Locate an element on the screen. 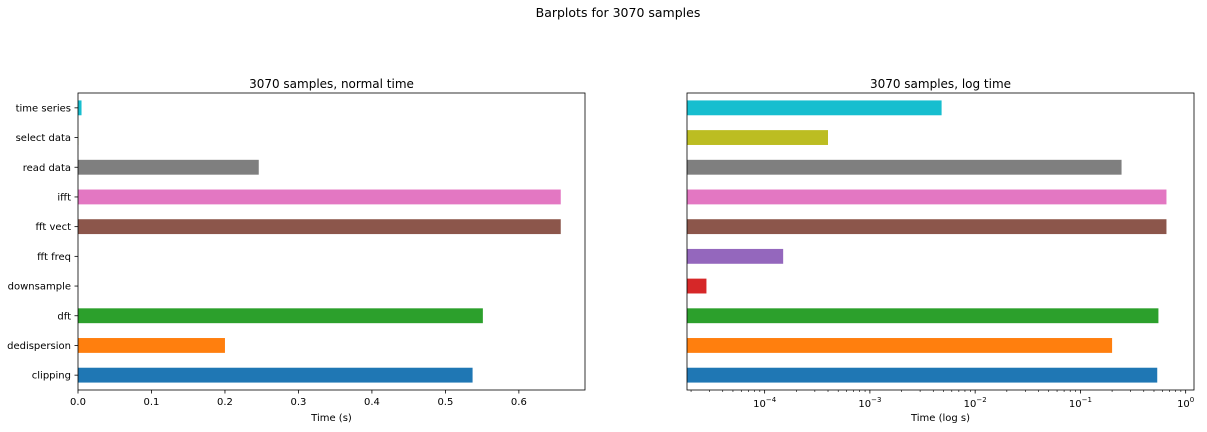 The image size is (1207, 432). y-tick-label: read data is located at coordinates (47, 168).